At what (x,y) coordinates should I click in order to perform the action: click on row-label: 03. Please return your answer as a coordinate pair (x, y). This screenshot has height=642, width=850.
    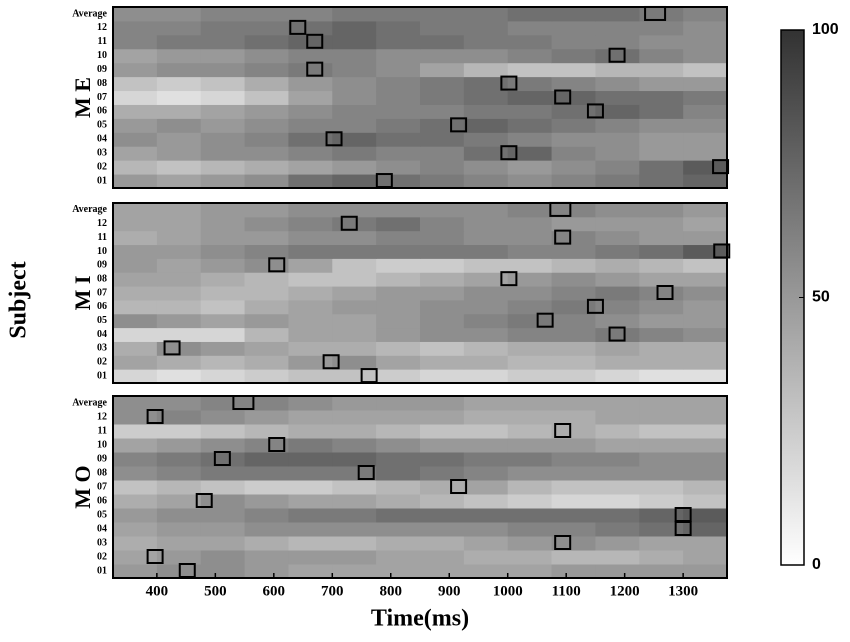
    Looking at the image, I should click on (102, 152).